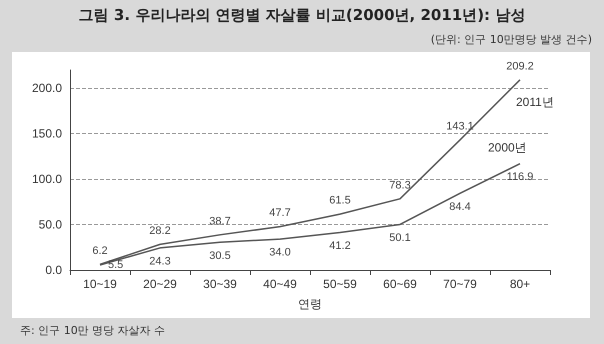  I want to click on x-tick-label: 50~59, so click(340, 284).